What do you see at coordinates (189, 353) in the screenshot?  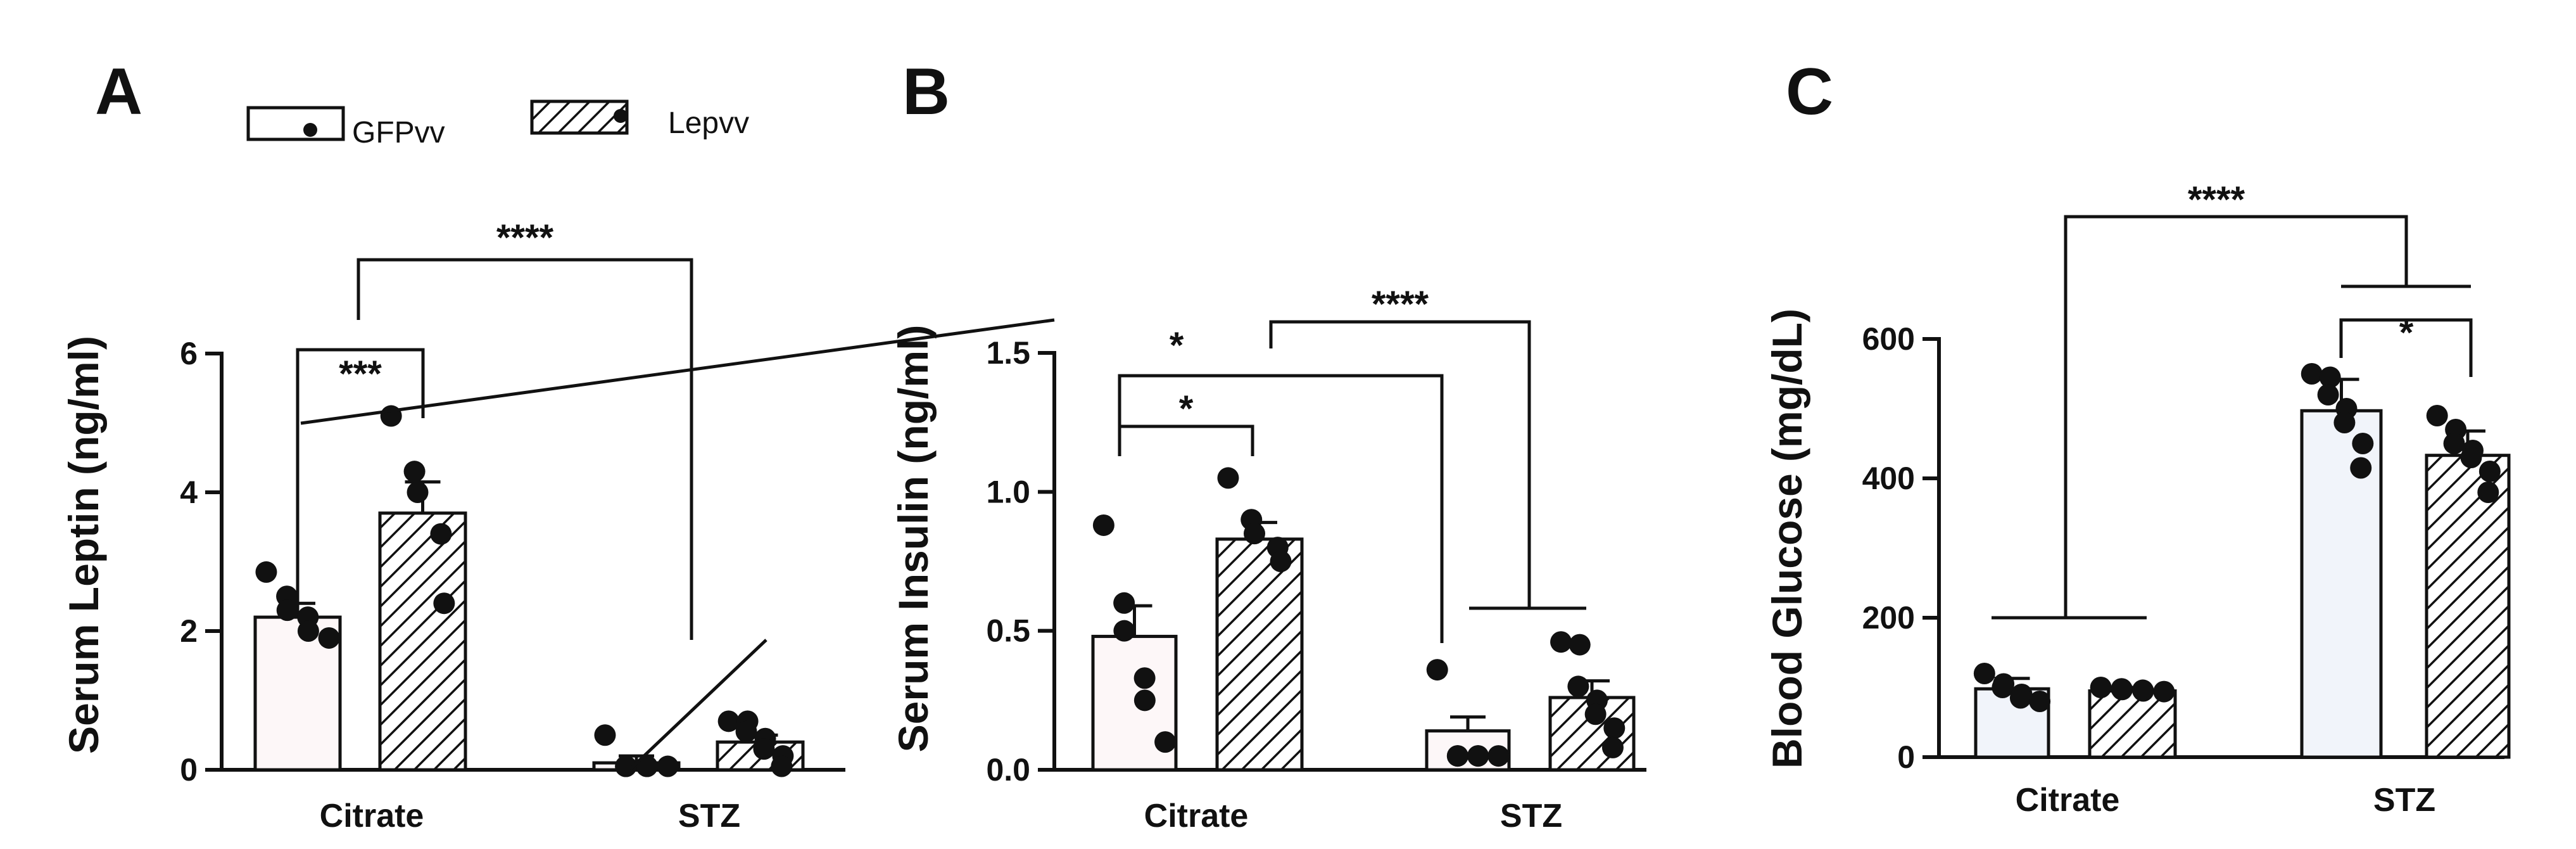 I see `y-tick-label: 6` at bounding box center [189, 353].